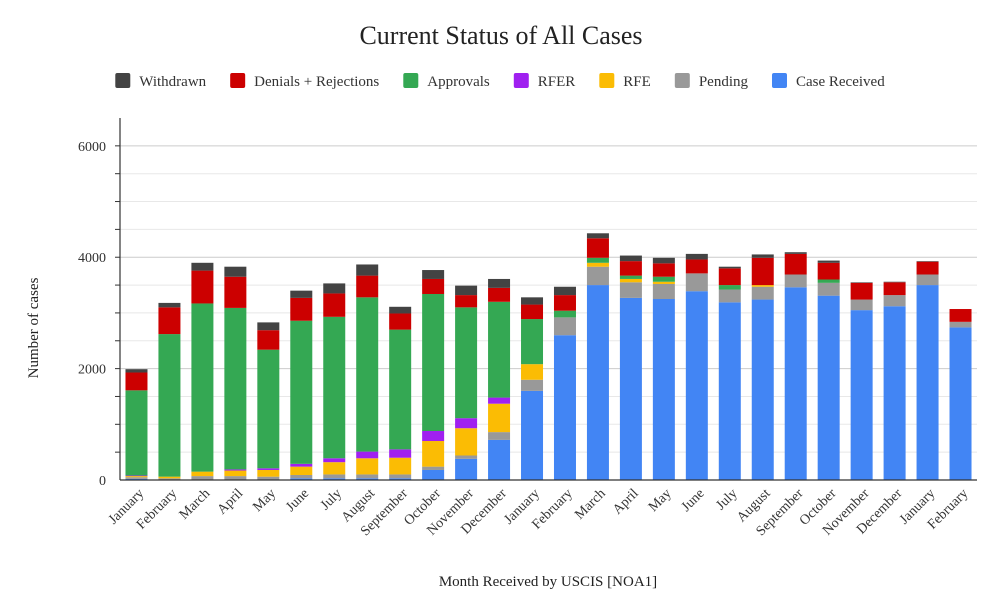 The image size is (1000, 598). Describe the element at coordinates (92, 147) in the screenshot. I see `y-tick-label: 6000` at that location.